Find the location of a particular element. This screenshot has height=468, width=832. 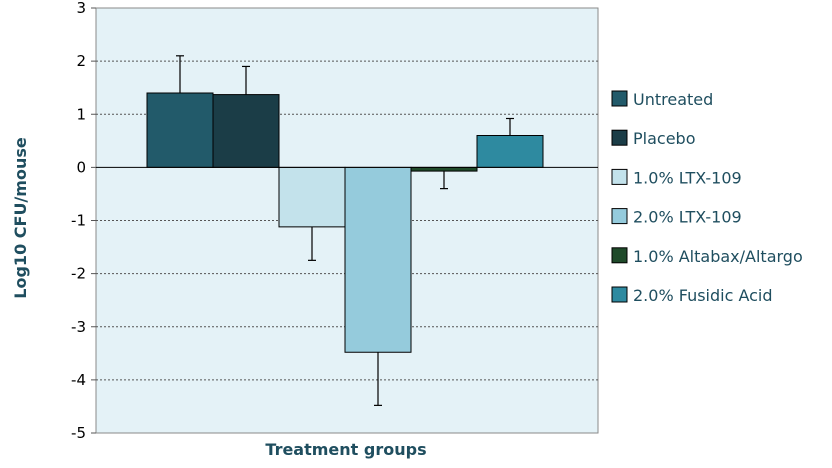

legend-label: 1.0% LTX-109 is located at coordinates (687, 177).